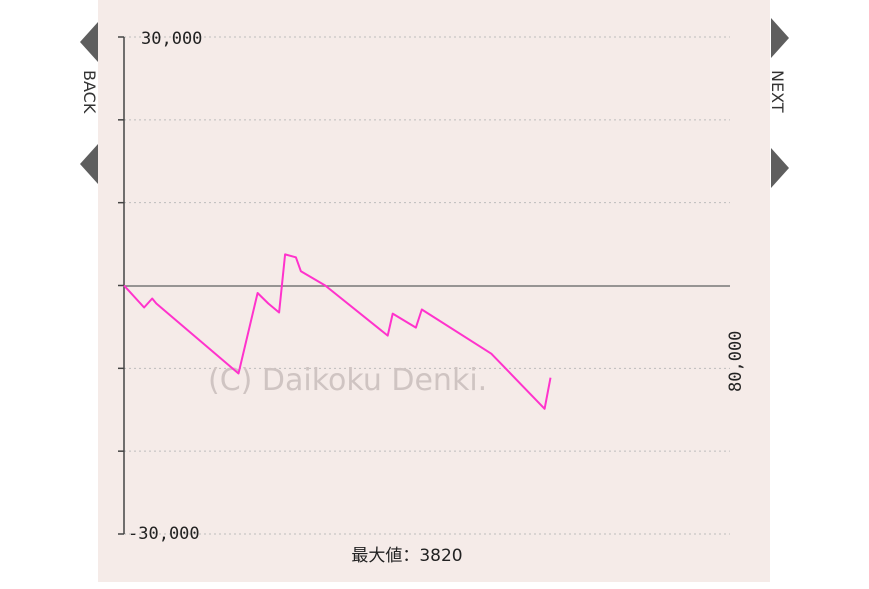  What do you see at coordinates (736, 361) in the screenshot?
I see `x-tick-label-max: 80,000` at bounding box center [736, 361].